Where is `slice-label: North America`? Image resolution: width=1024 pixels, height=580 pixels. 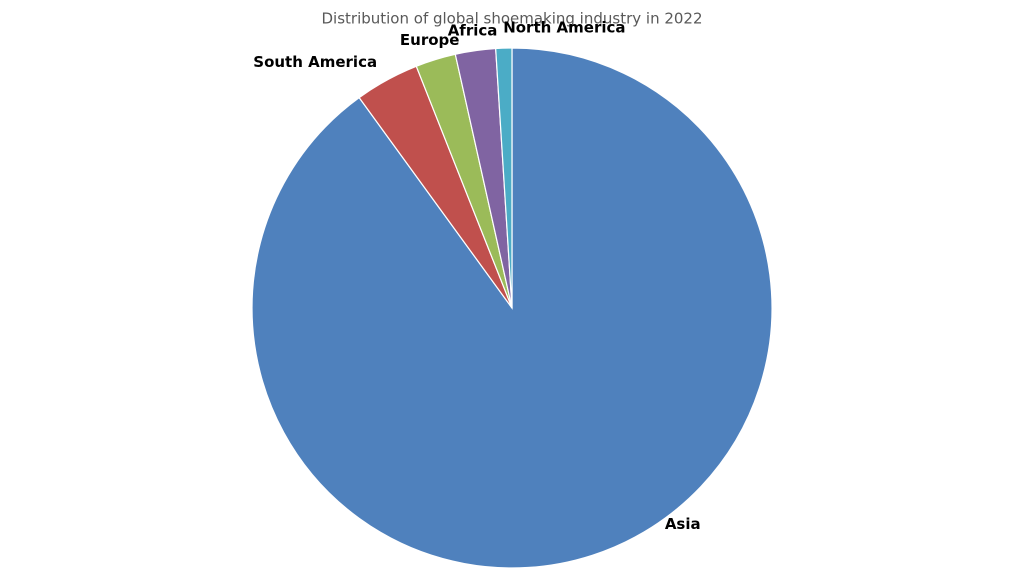 slice-label: North America is located at coordinates (564, 28).